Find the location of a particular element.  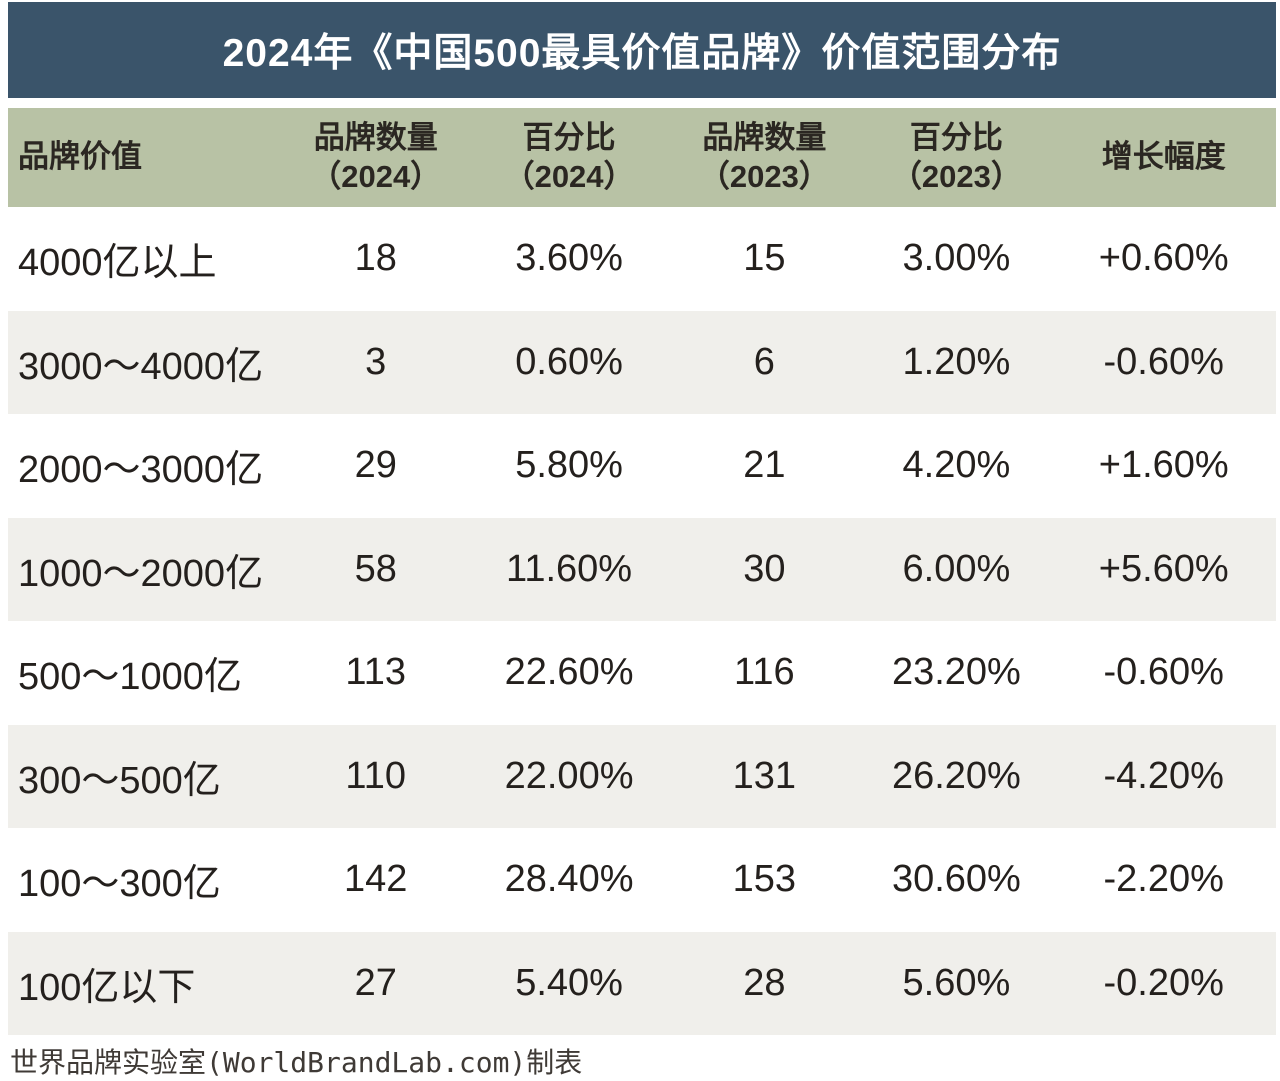

value-cell: 4.20% is located at coordinates (956, 465).